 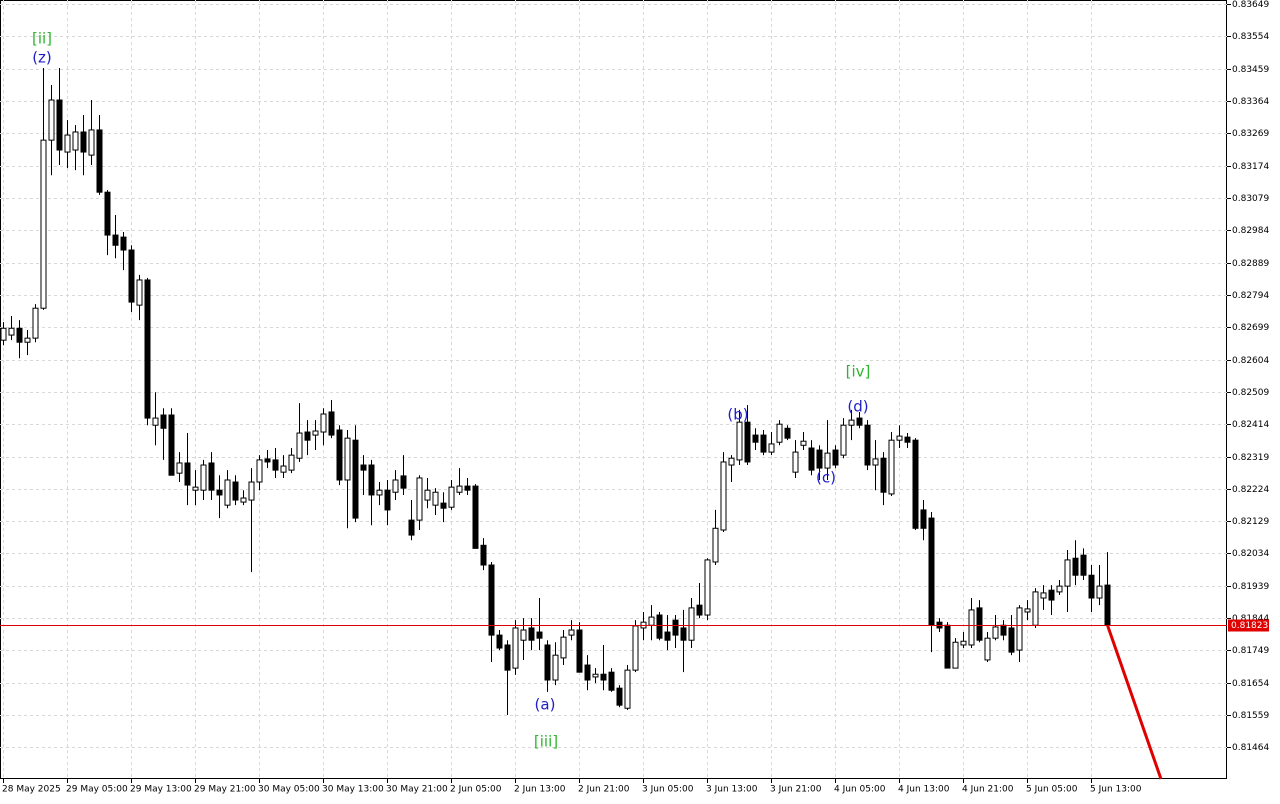 What do you see at coordinates (42, 39) in the screenshot?
I see `wave-label: [ii]` at bounding box center [42, 39].